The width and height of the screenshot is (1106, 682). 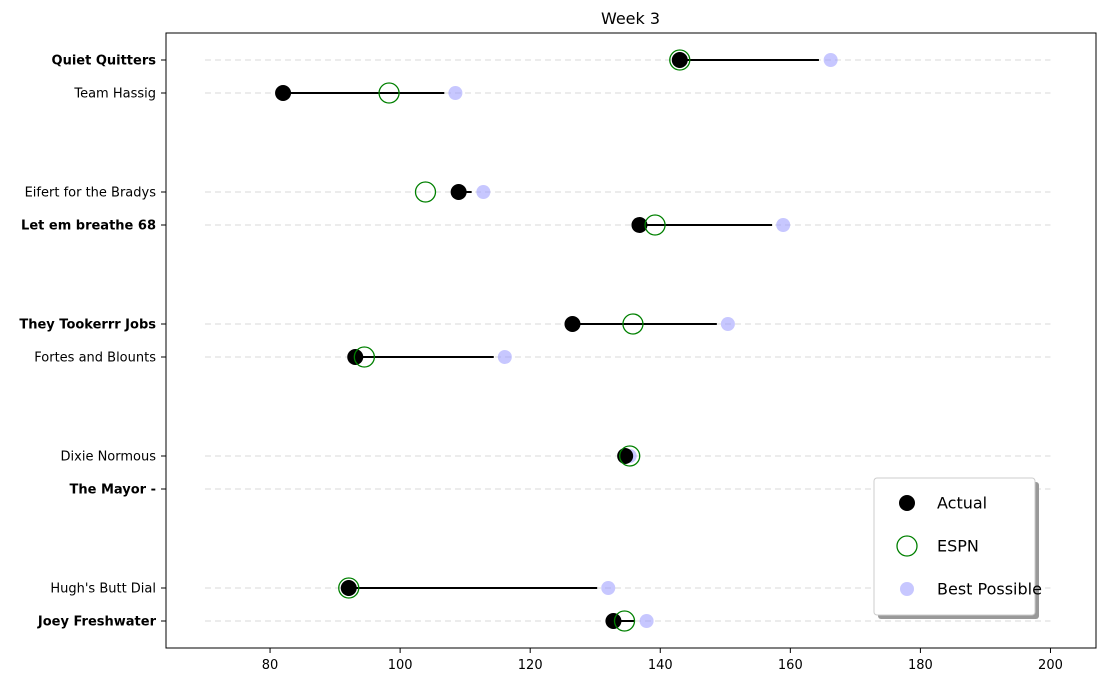 What do you see at coordinates (400, 665) in the screenshot?
I see `x-tick-label: 100` at bounding box center [400, 665].